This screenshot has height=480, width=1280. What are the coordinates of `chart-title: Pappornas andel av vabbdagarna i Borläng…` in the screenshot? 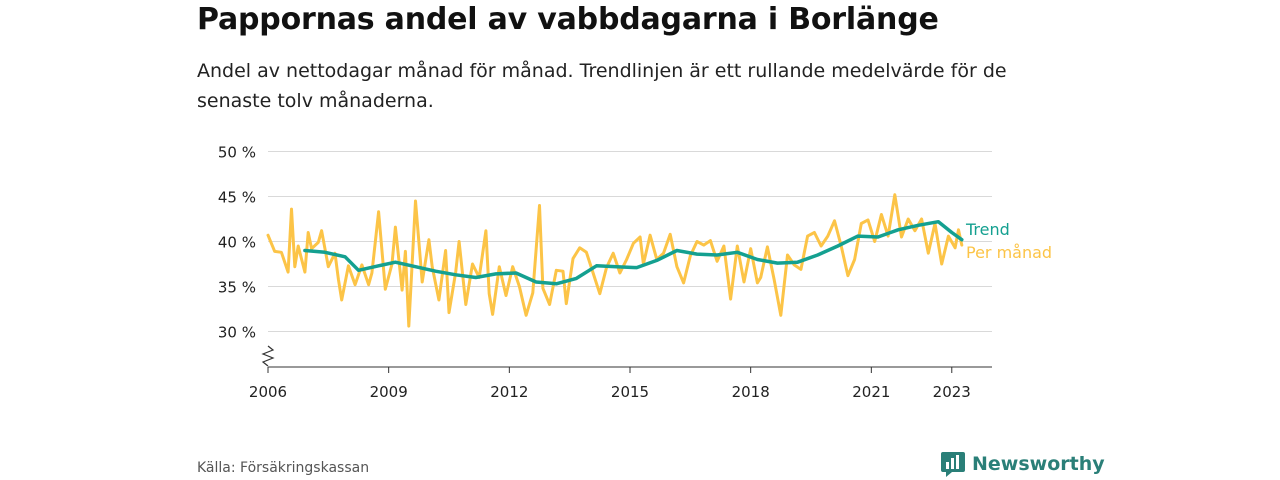 It's located at (568, 19).